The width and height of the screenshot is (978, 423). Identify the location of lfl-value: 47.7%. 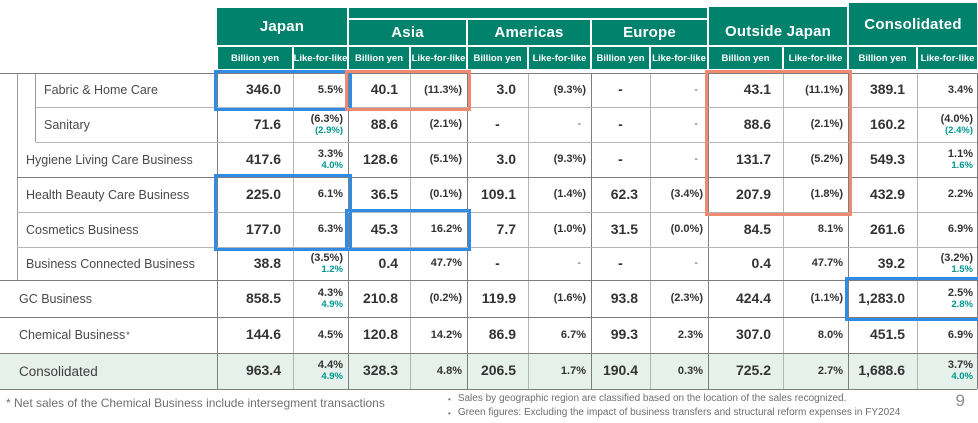
(446, 263).